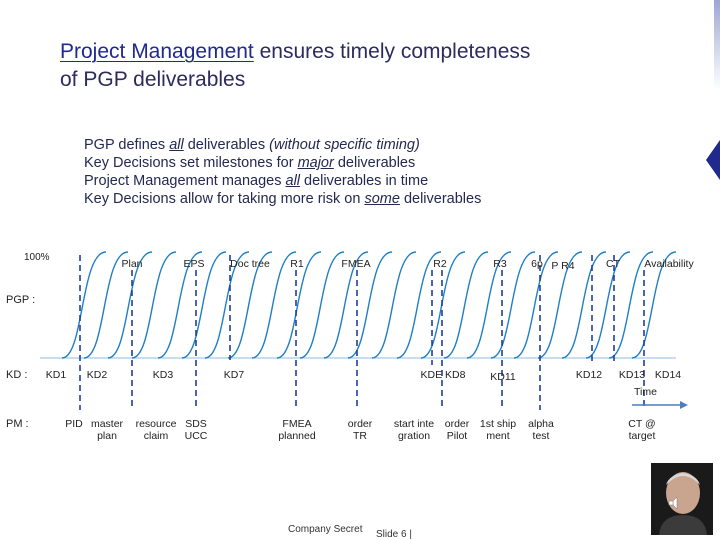  What do you see at coordinates (713, 160) in the screenshot?
I see `edge-arrow-icon` at bounding box center [713, 160].